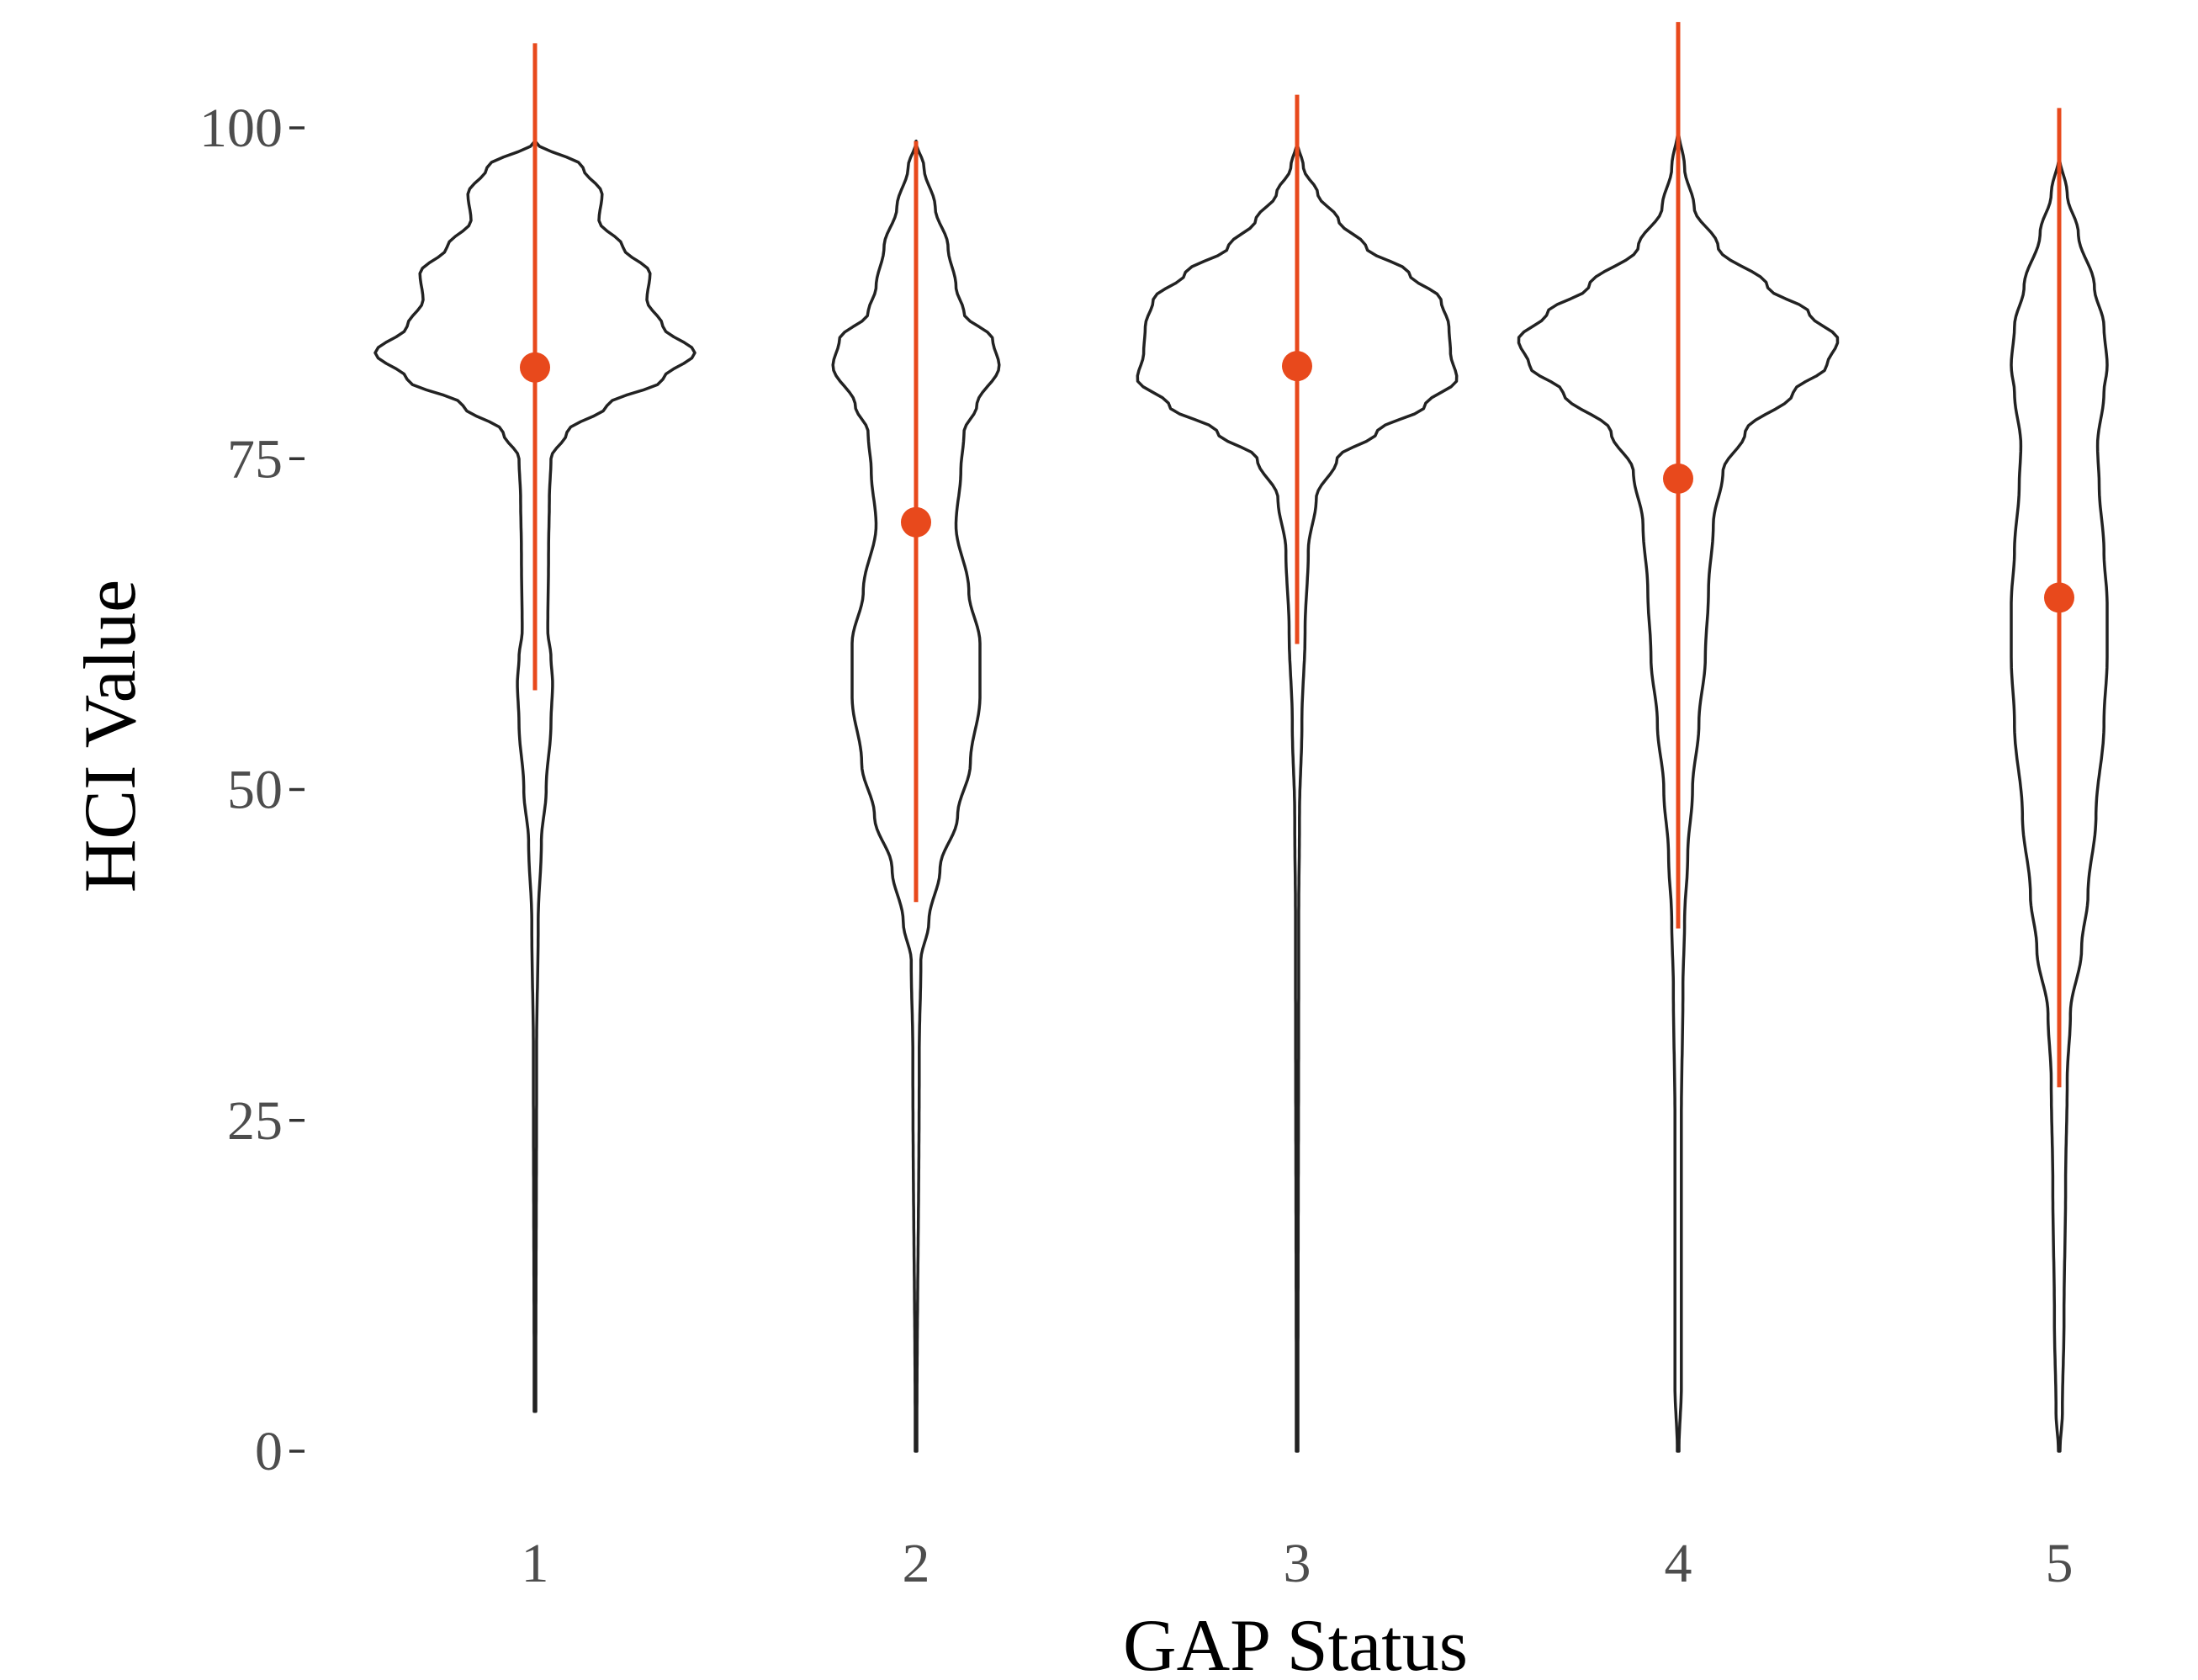 The width and height of the screenshot is (2198, 1680). Describe the element at coordinates (255, 459) in the screenshot. I see `y-tick-label: 75` at that location.